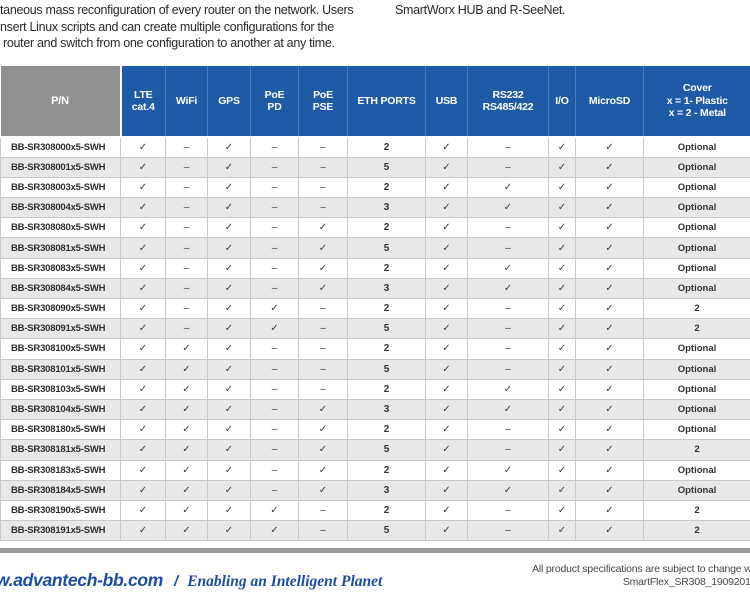 This screenshot has height=608, width=750. Describe the element at coordinates (186, 102) in the screenshot. I see `column-header-wifi: WiFi` at that location.